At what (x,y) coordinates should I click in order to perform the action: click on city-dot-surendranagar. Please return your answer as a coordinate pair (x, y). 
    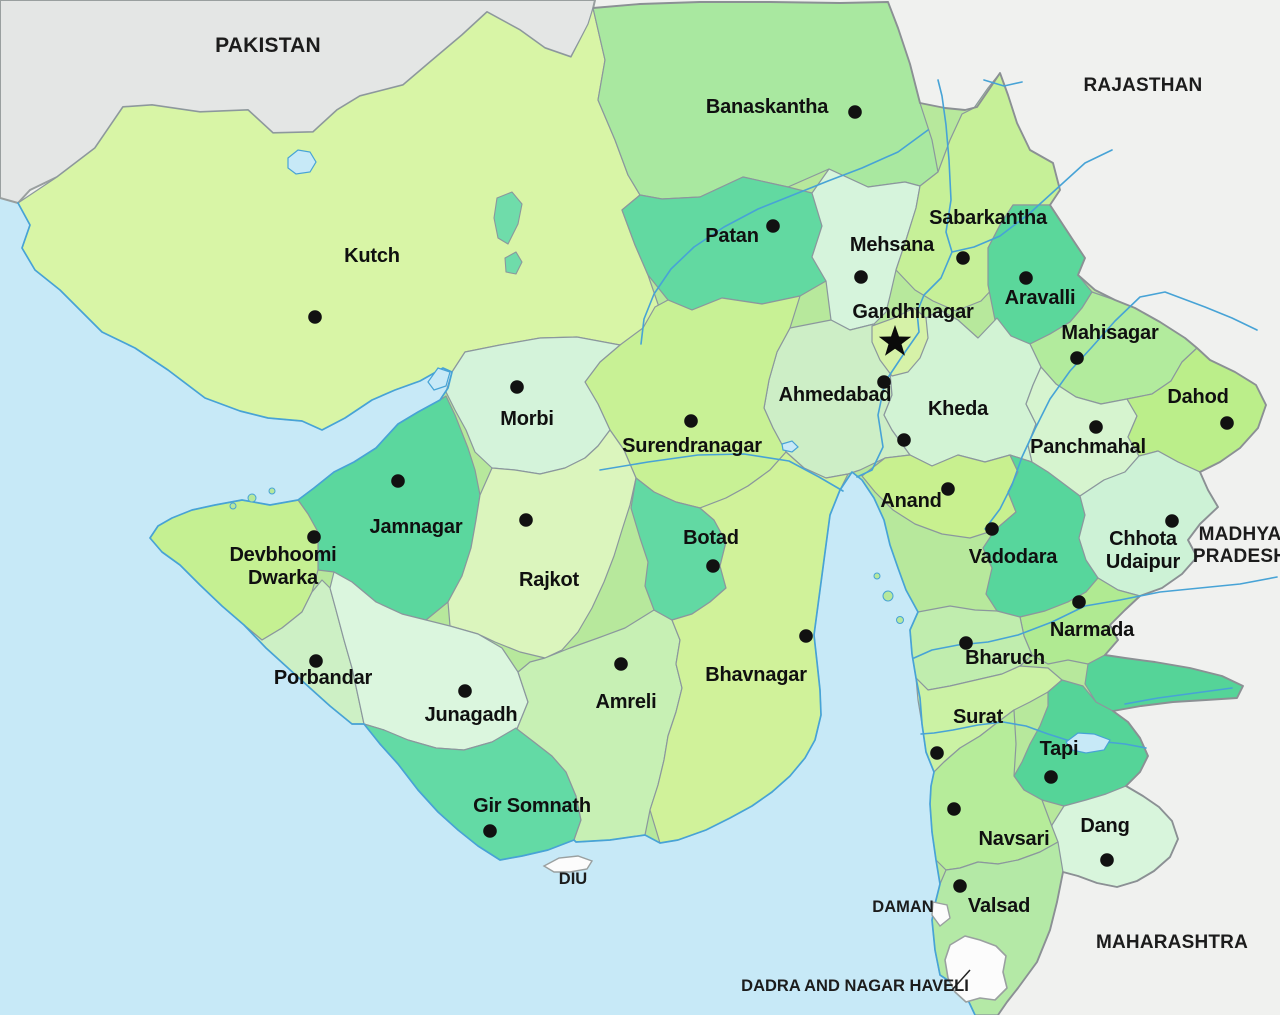
    Looking at the image, I should click on (691, 421).